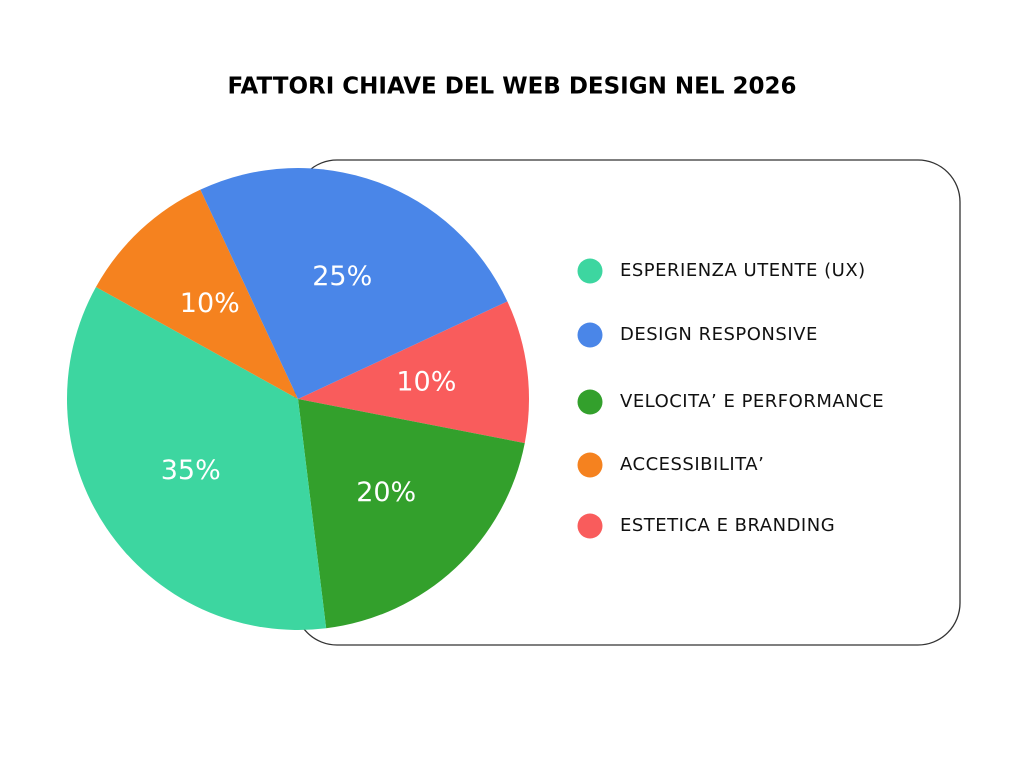  Describe the element at coordinates (191, 470) in the screenshot. I see `data-label: 35%` at that location.